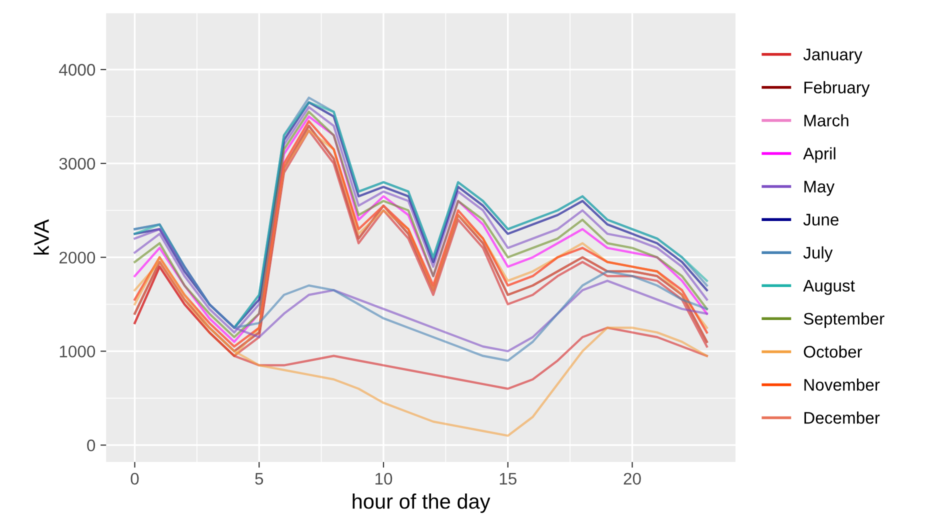 The height and width of the screenshot is (528, 931). Describe the element at coordinates (837, 89) in the screenshot. I see `legend-label: February` at that location.